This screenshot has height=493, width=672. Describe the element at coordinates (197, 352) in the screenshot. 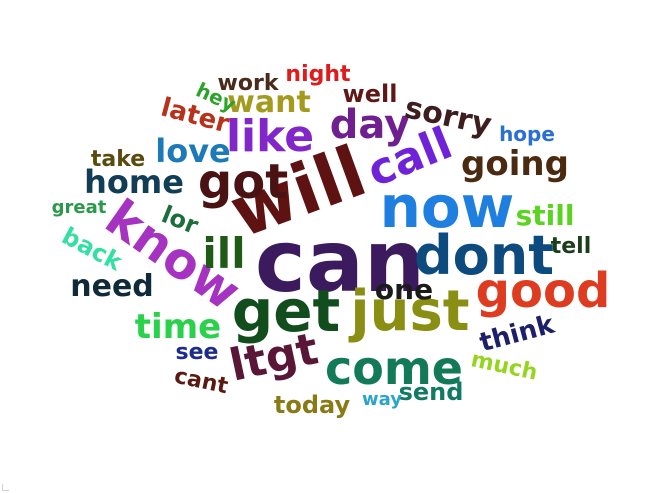

I see `word-see: see` at that location.